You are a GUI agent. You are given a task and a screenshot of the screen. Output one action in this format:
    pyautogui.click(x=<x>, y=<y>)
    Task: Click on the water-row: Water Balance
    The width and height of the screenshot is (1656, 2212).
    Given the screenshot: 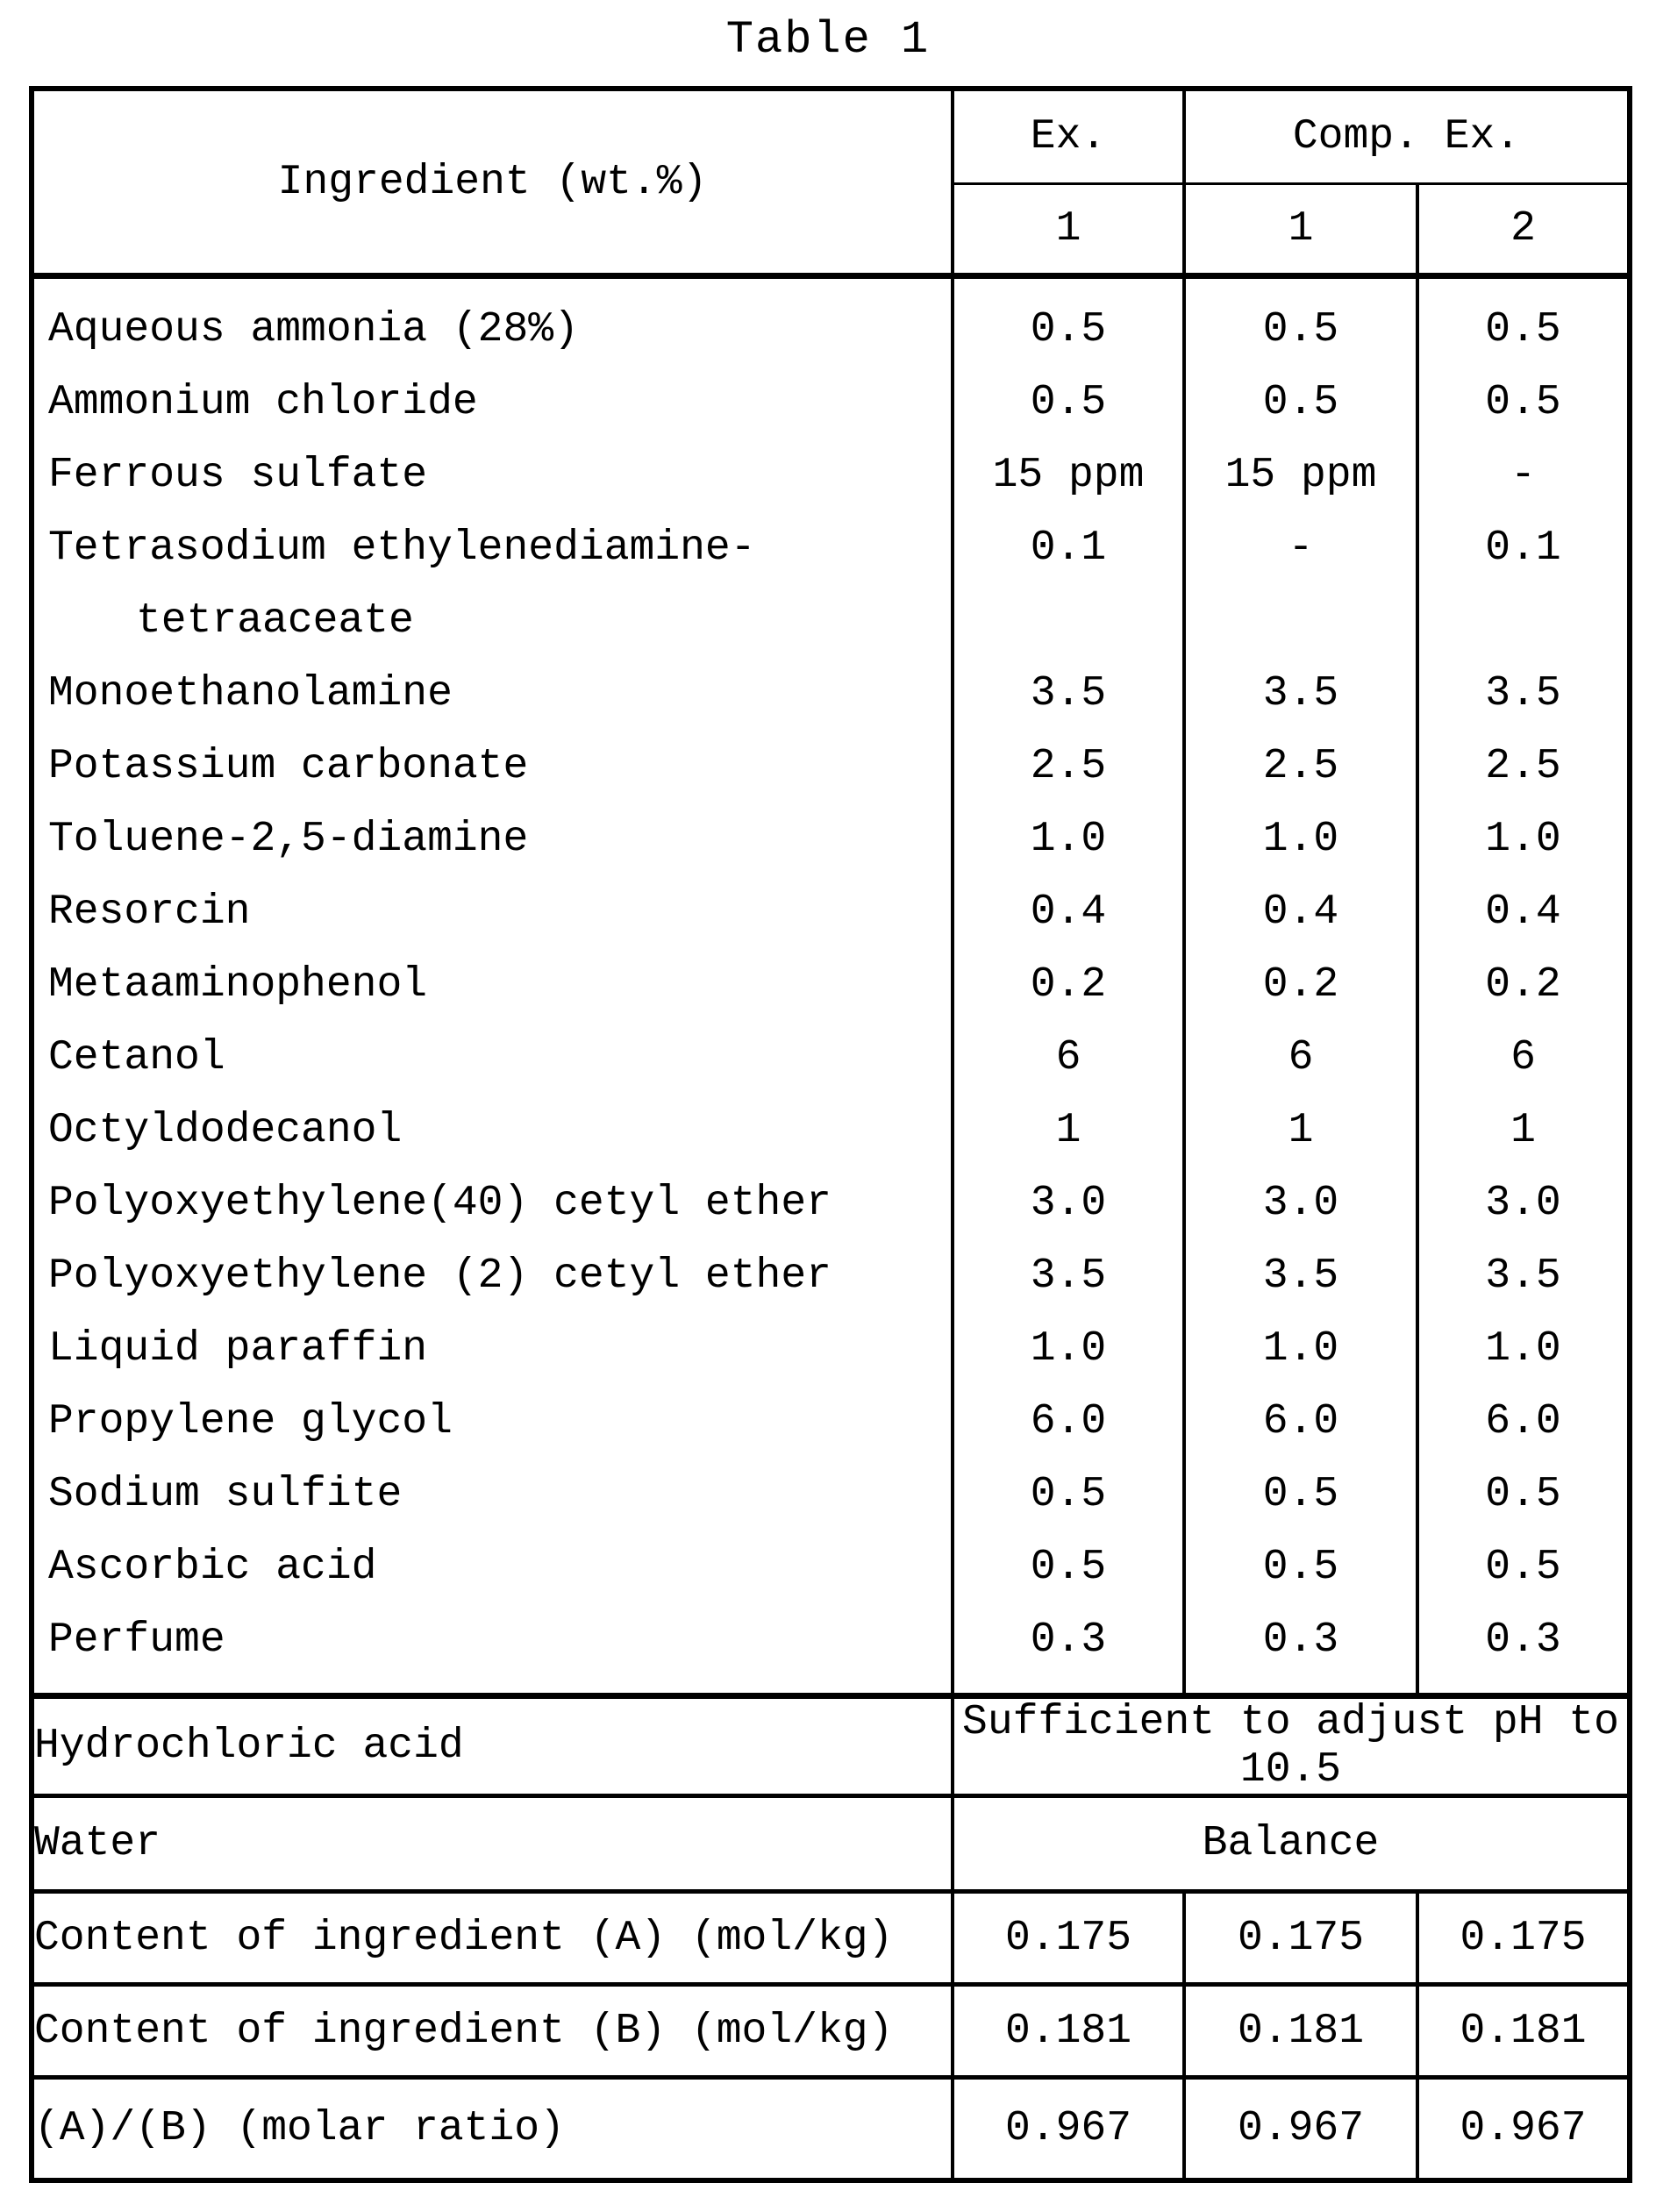 What is the action you would take?
    pyautogui.click(x=831, y=1844)
    